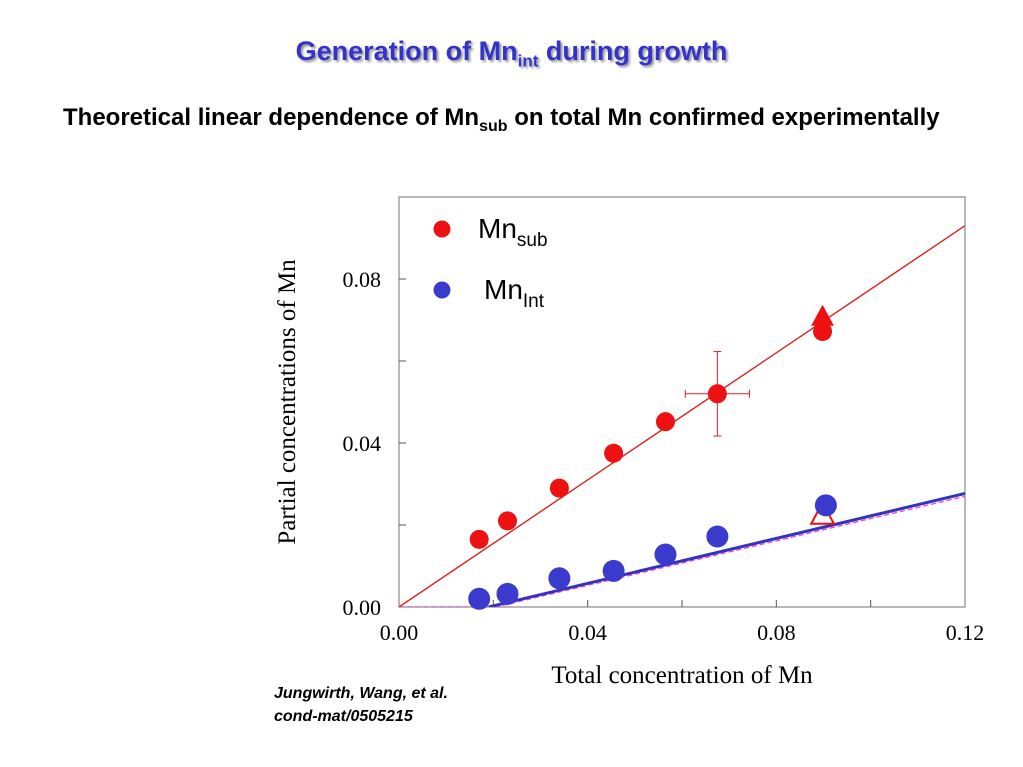  Describe the element at coordinates (361, 705) in the screenshot. I see `citation: Jungwirth, Wang, et al. cond-mat/0505215` at that location.